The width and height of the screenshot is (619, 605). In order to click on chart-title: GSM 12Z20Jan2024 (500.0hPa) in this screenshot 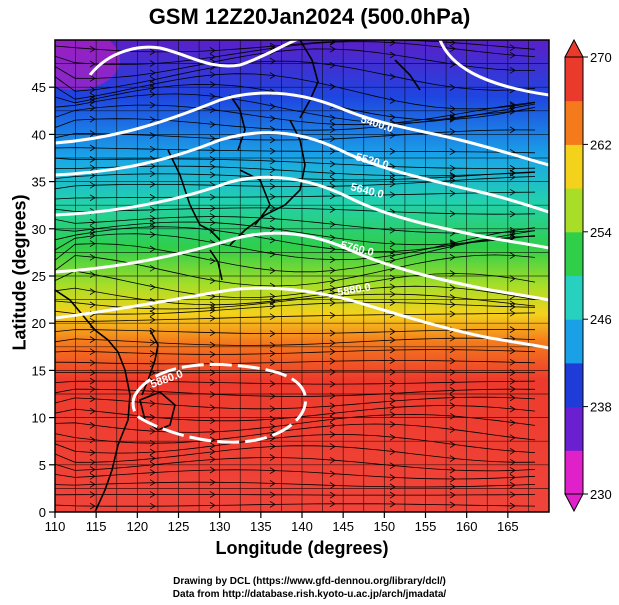, I will do `click(309, 16)`.